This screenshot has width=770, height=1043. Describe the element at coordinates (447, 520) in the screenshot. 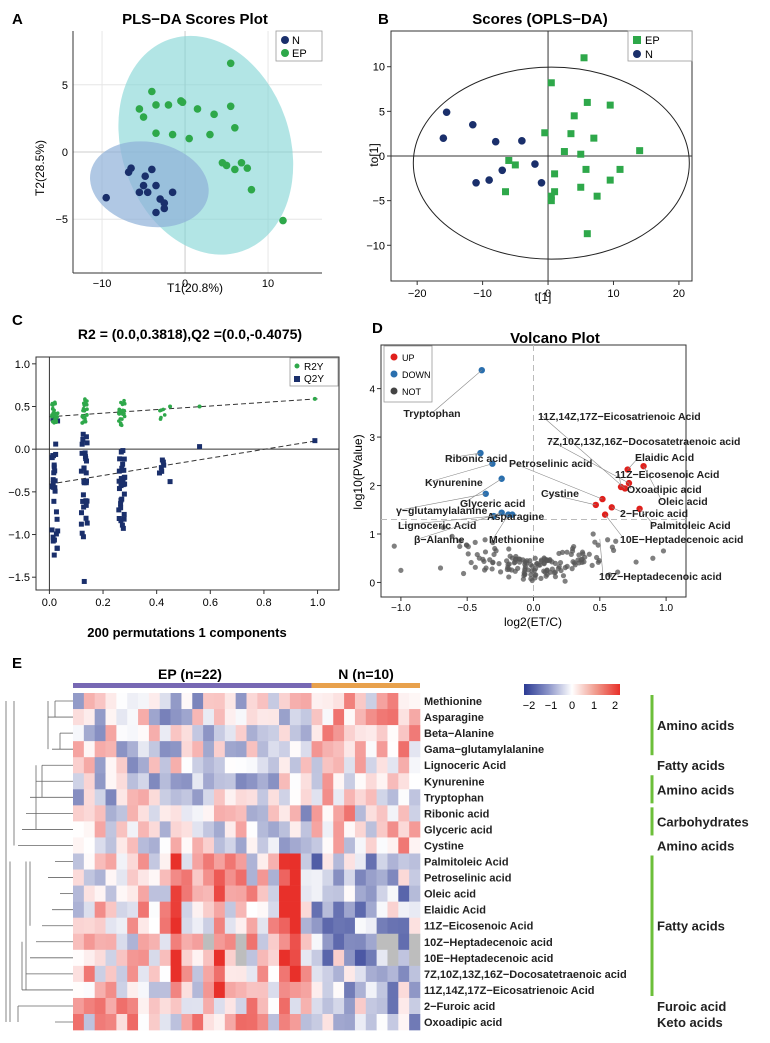

I see `label-leader-d` at that location.